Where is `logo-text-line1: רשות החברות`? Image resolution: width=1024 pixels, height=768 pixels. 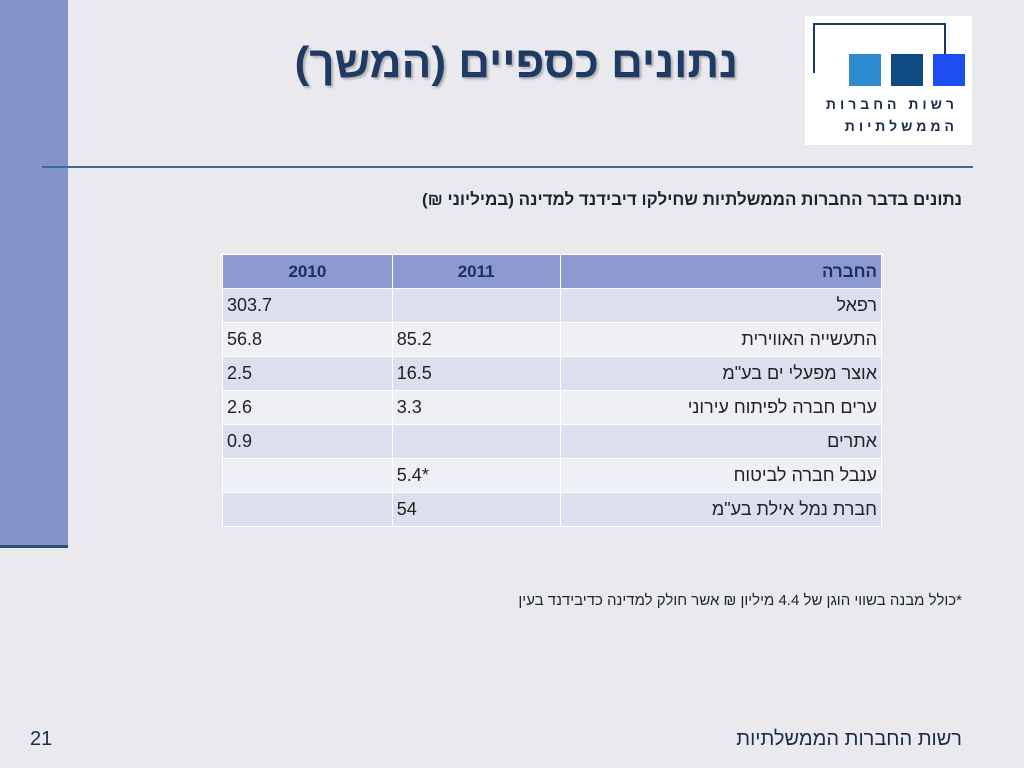
logo-text-line1: רשות החברות is located at coordinates (891, 104).